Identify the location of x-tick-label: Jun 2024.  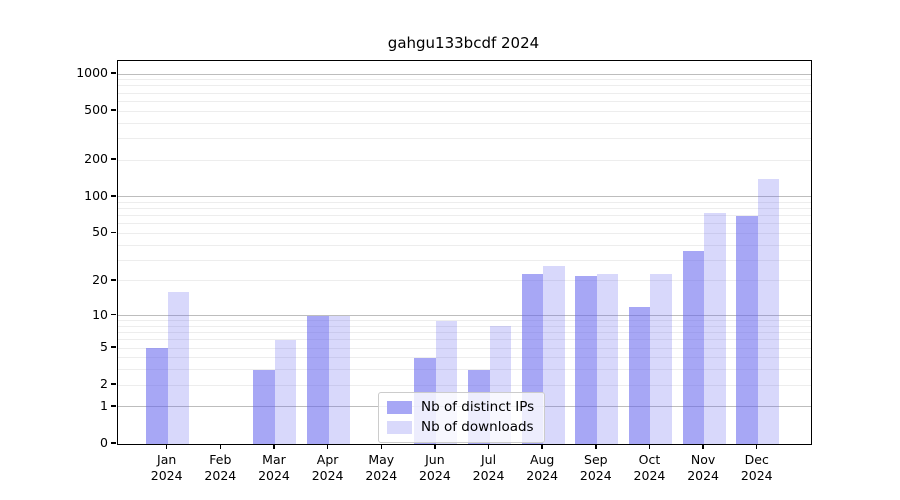
(434, 467).